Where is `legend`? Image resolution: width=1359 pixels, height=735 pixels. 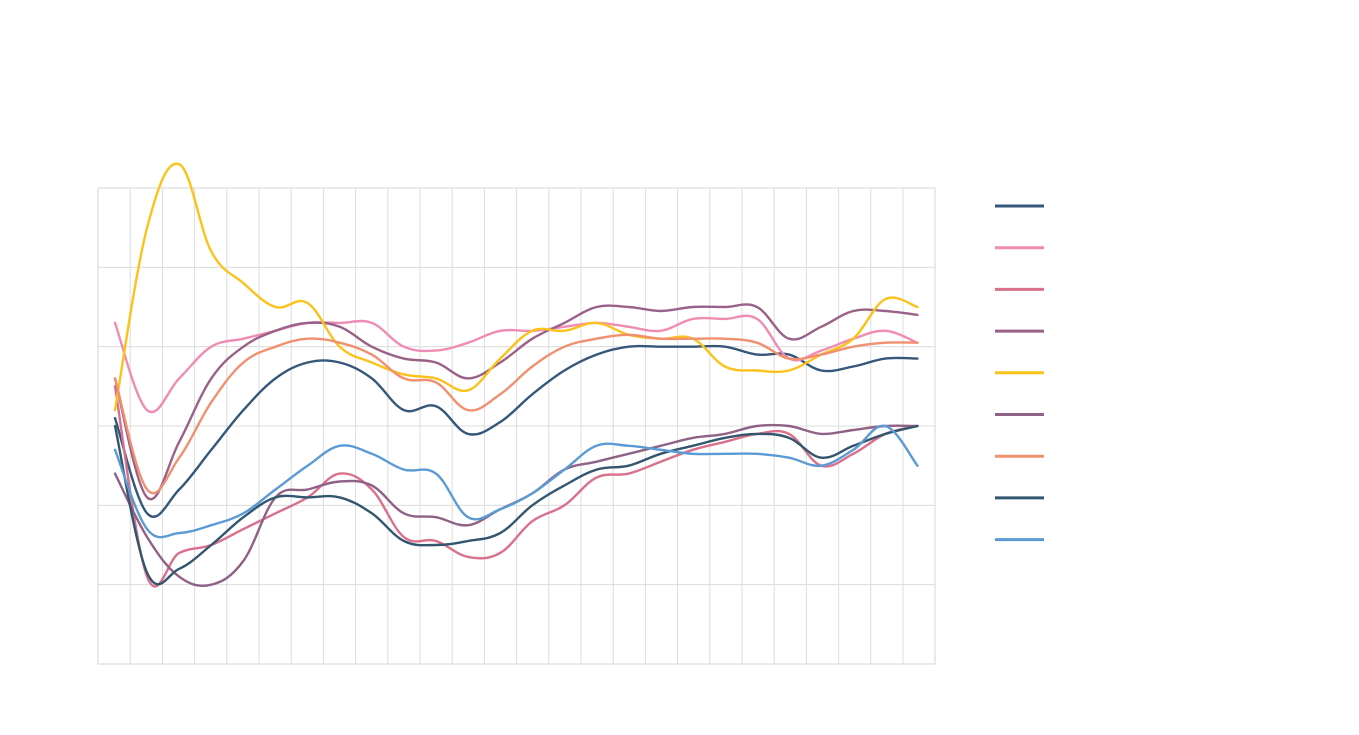
legend is located at coordinates (1019, 373).